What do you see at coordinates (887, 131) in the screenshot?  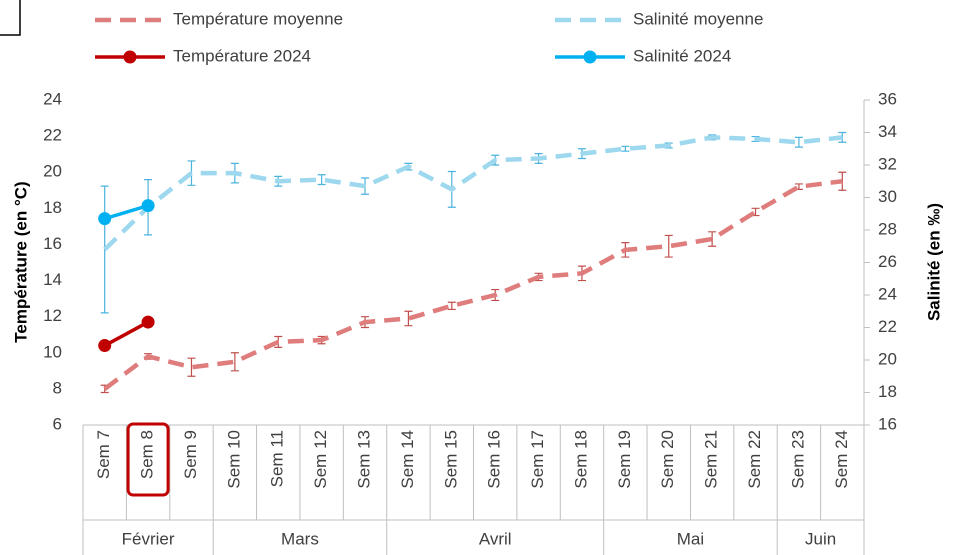 I see `y2-tick-label: 34` at bounding box center [887, 131].